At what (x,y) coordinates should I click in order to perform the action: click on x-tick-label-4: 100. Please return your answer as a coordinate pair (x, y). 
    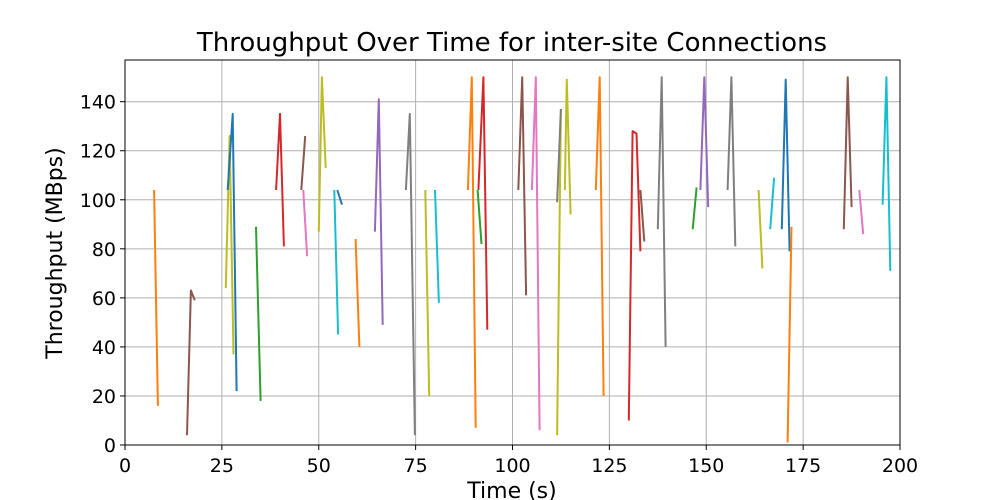
    Looking at the image, I should click on (512, 466).